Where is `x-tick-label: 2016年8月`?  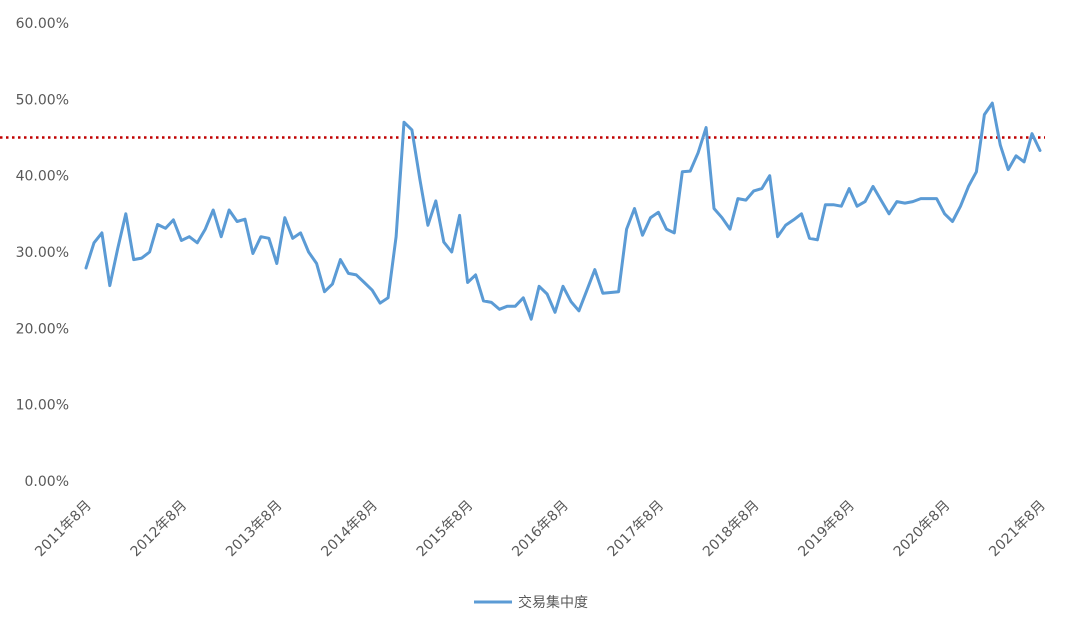
x-tick-label: 2016年8月 is located at coordinates (540, 529).